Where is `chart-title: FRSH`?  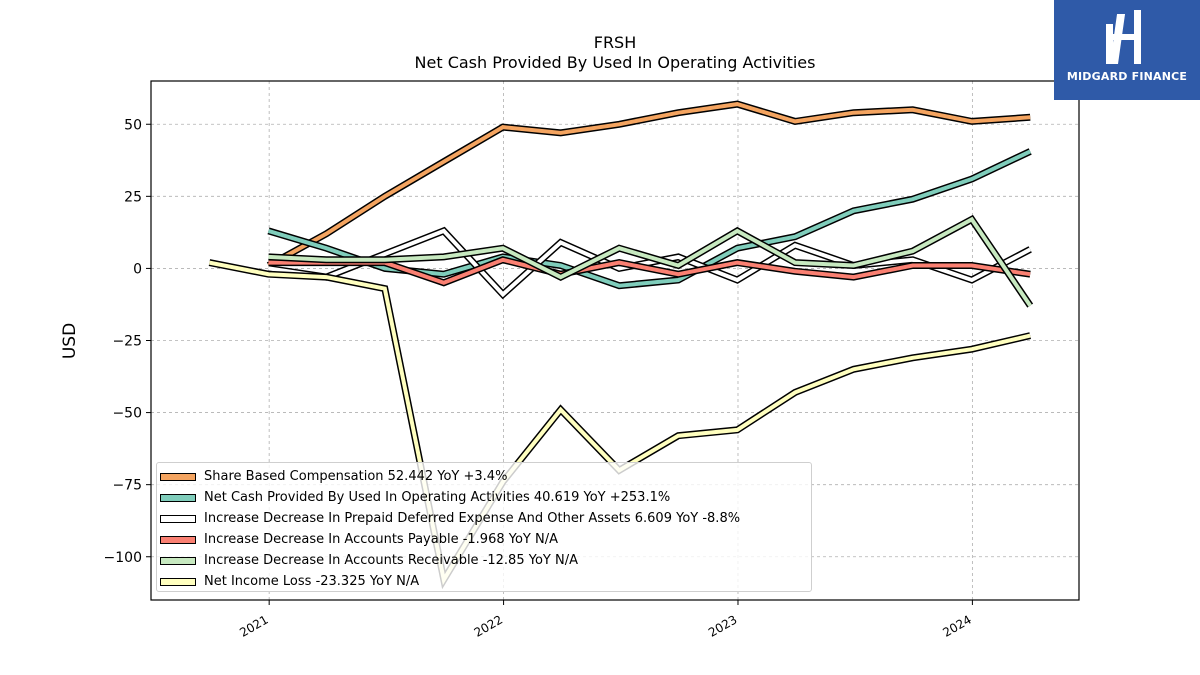
chart-title: FRSH is located at coordinates (615, 42).